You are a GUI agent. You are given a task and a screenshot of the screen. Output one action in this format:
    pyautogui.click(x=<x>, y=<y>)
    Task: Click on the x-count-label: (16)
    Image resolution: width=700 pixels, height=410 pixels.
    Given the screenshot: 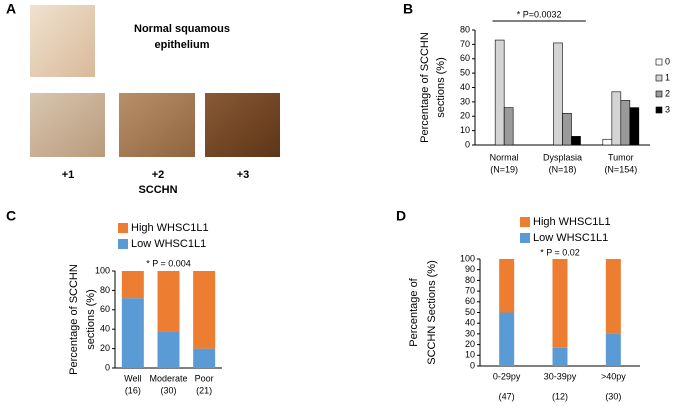 What is the action you would take?
    pyautogui.click(x=133, y=390)
    